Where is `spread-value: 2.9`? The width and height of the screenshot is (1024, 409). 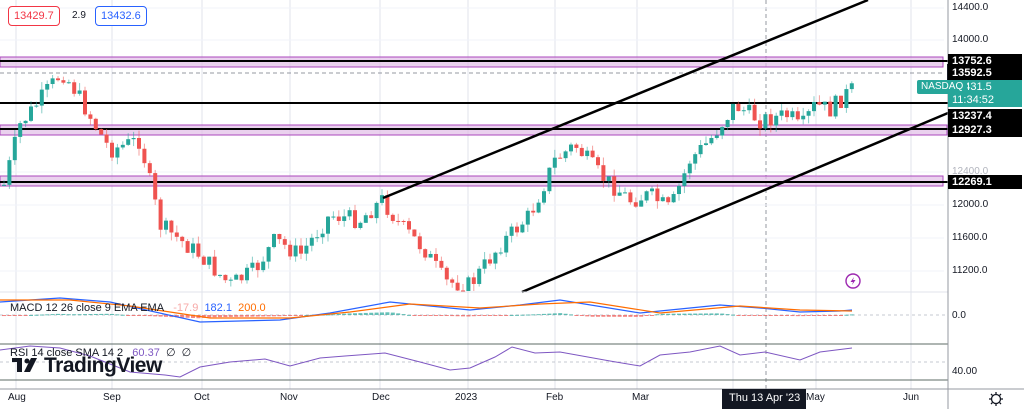 spread-value: 2.9 is located at coordinates (79, 15).